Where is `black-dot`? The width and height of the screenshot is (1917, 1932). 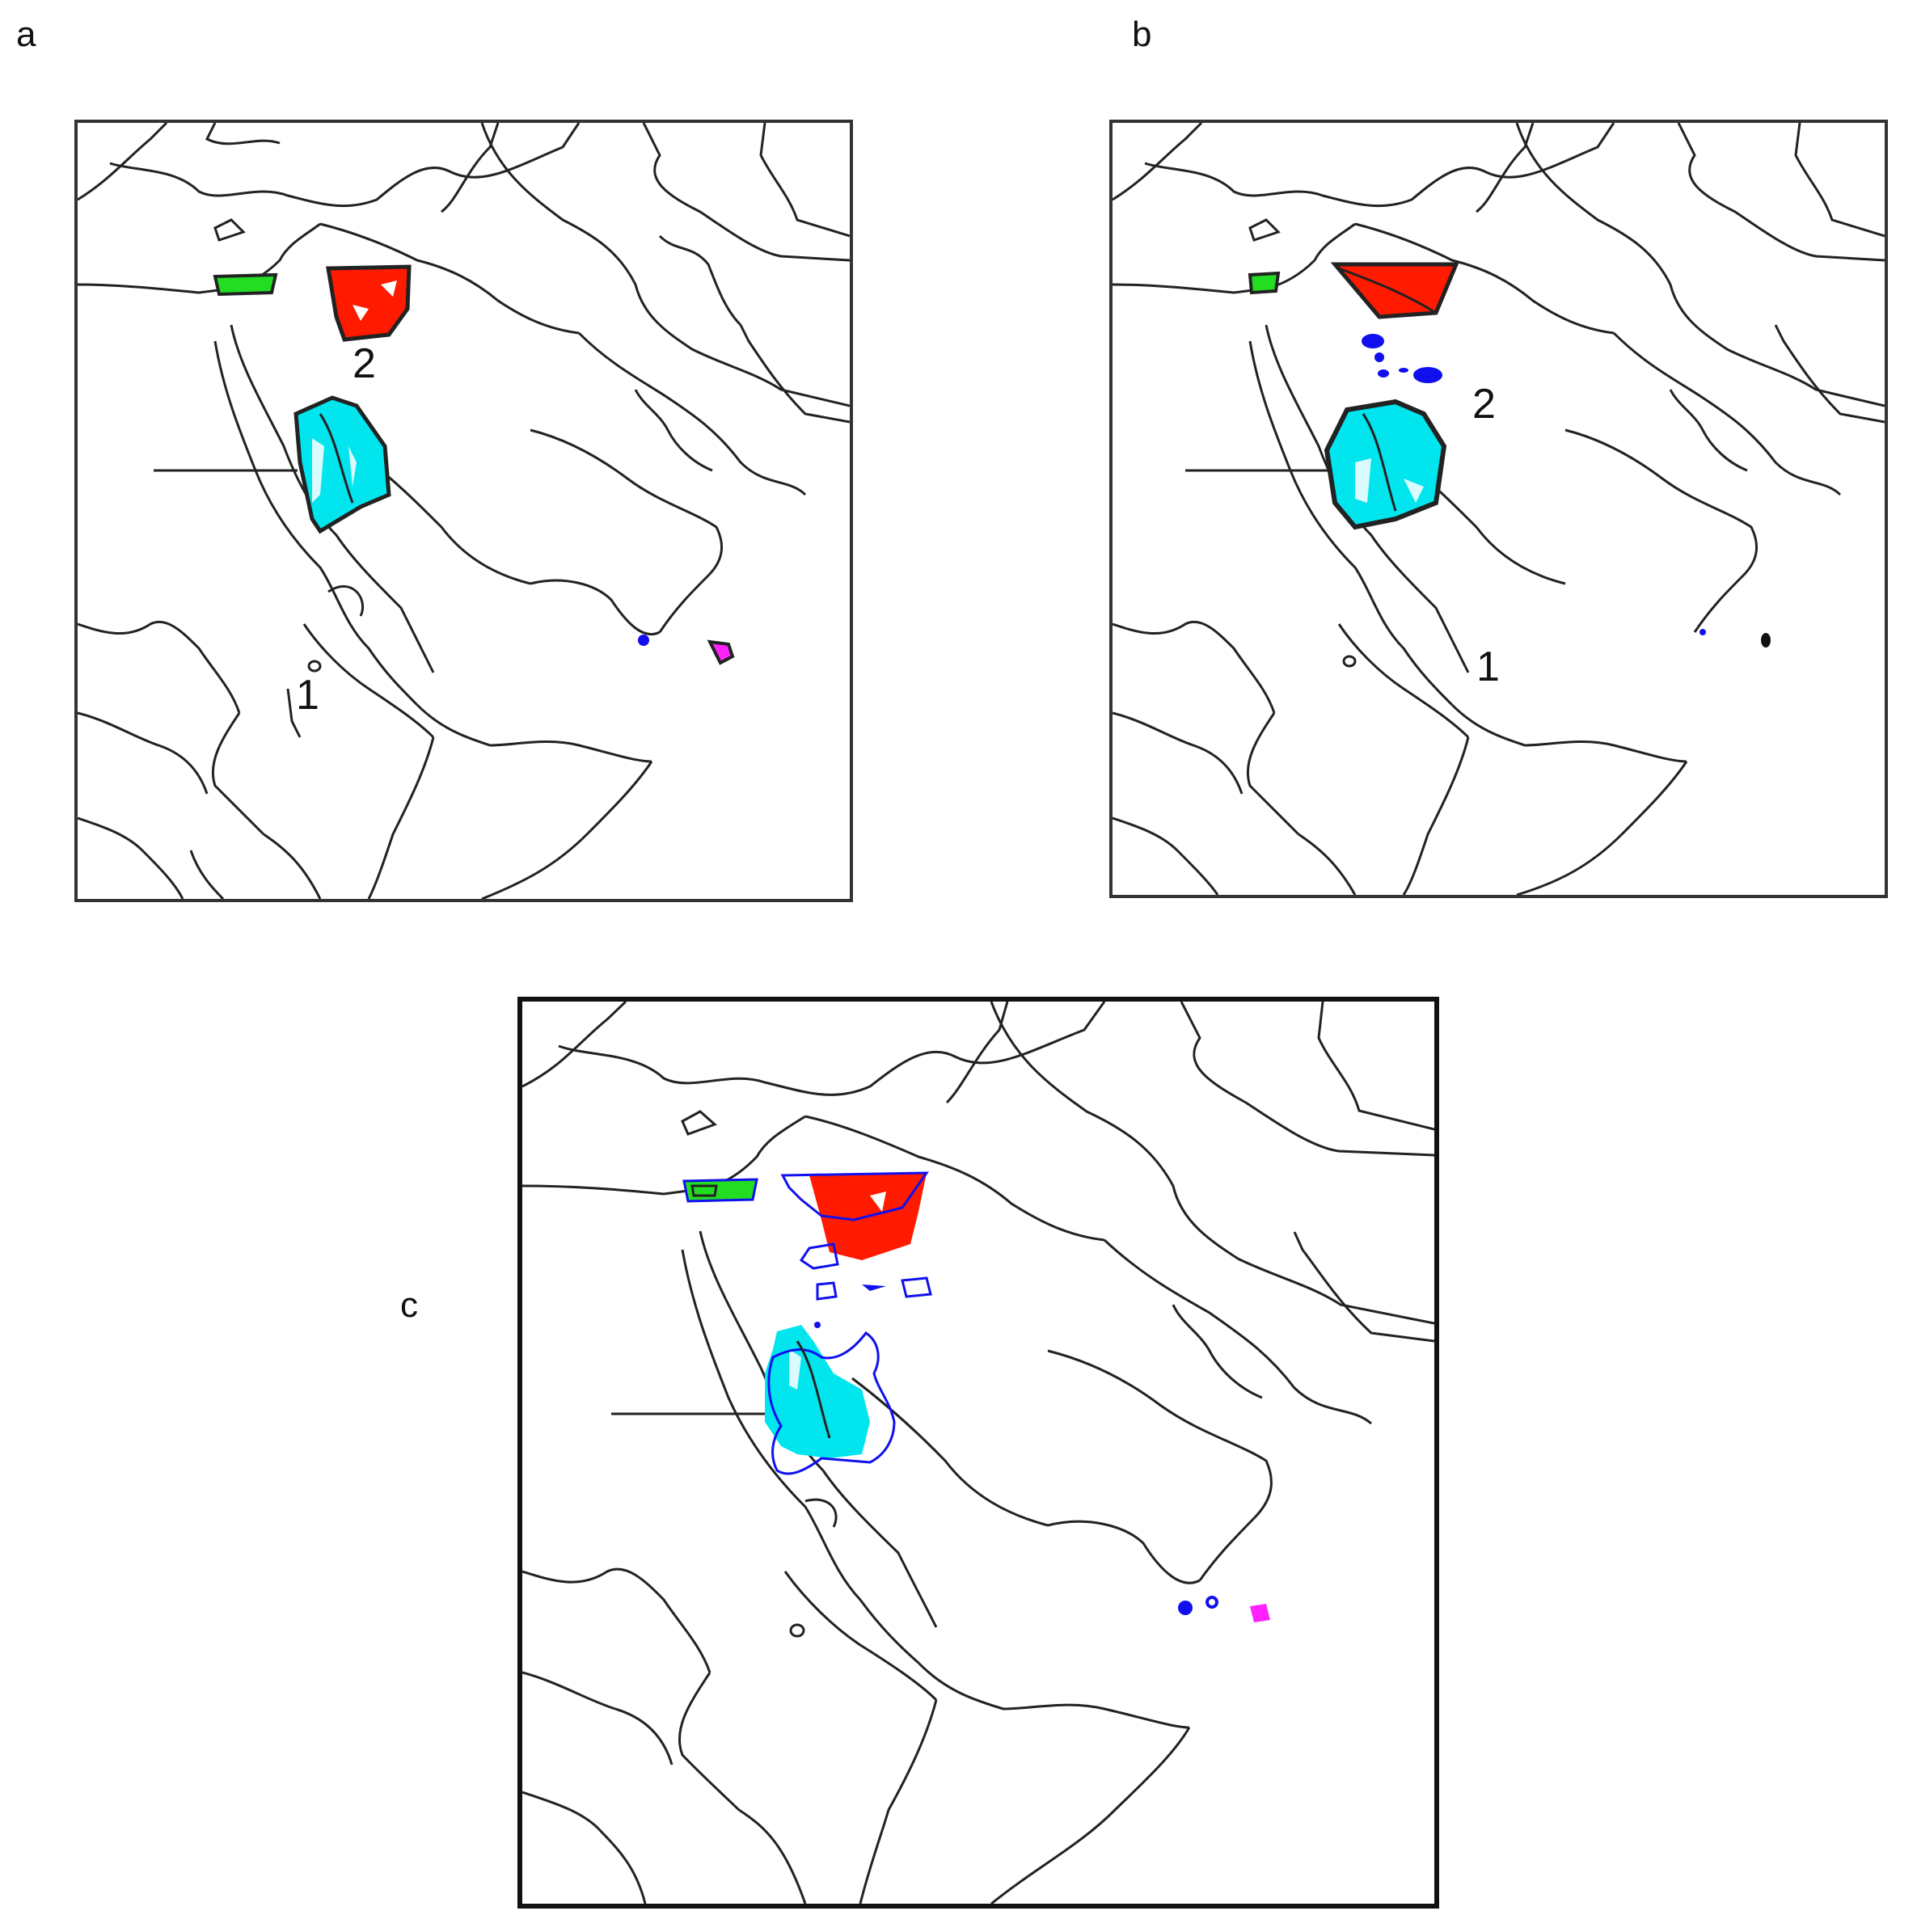
black-dot is located at coordinates (1766, 640).